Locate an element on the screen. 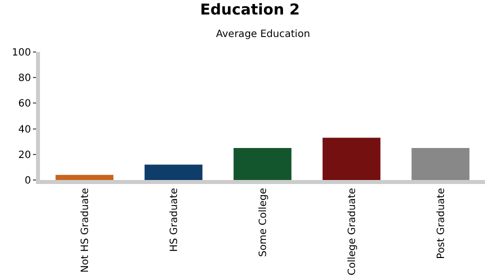 This screenshot has height=280, width=500. y-tick-label: 100 is located at coordinates (21, 53).